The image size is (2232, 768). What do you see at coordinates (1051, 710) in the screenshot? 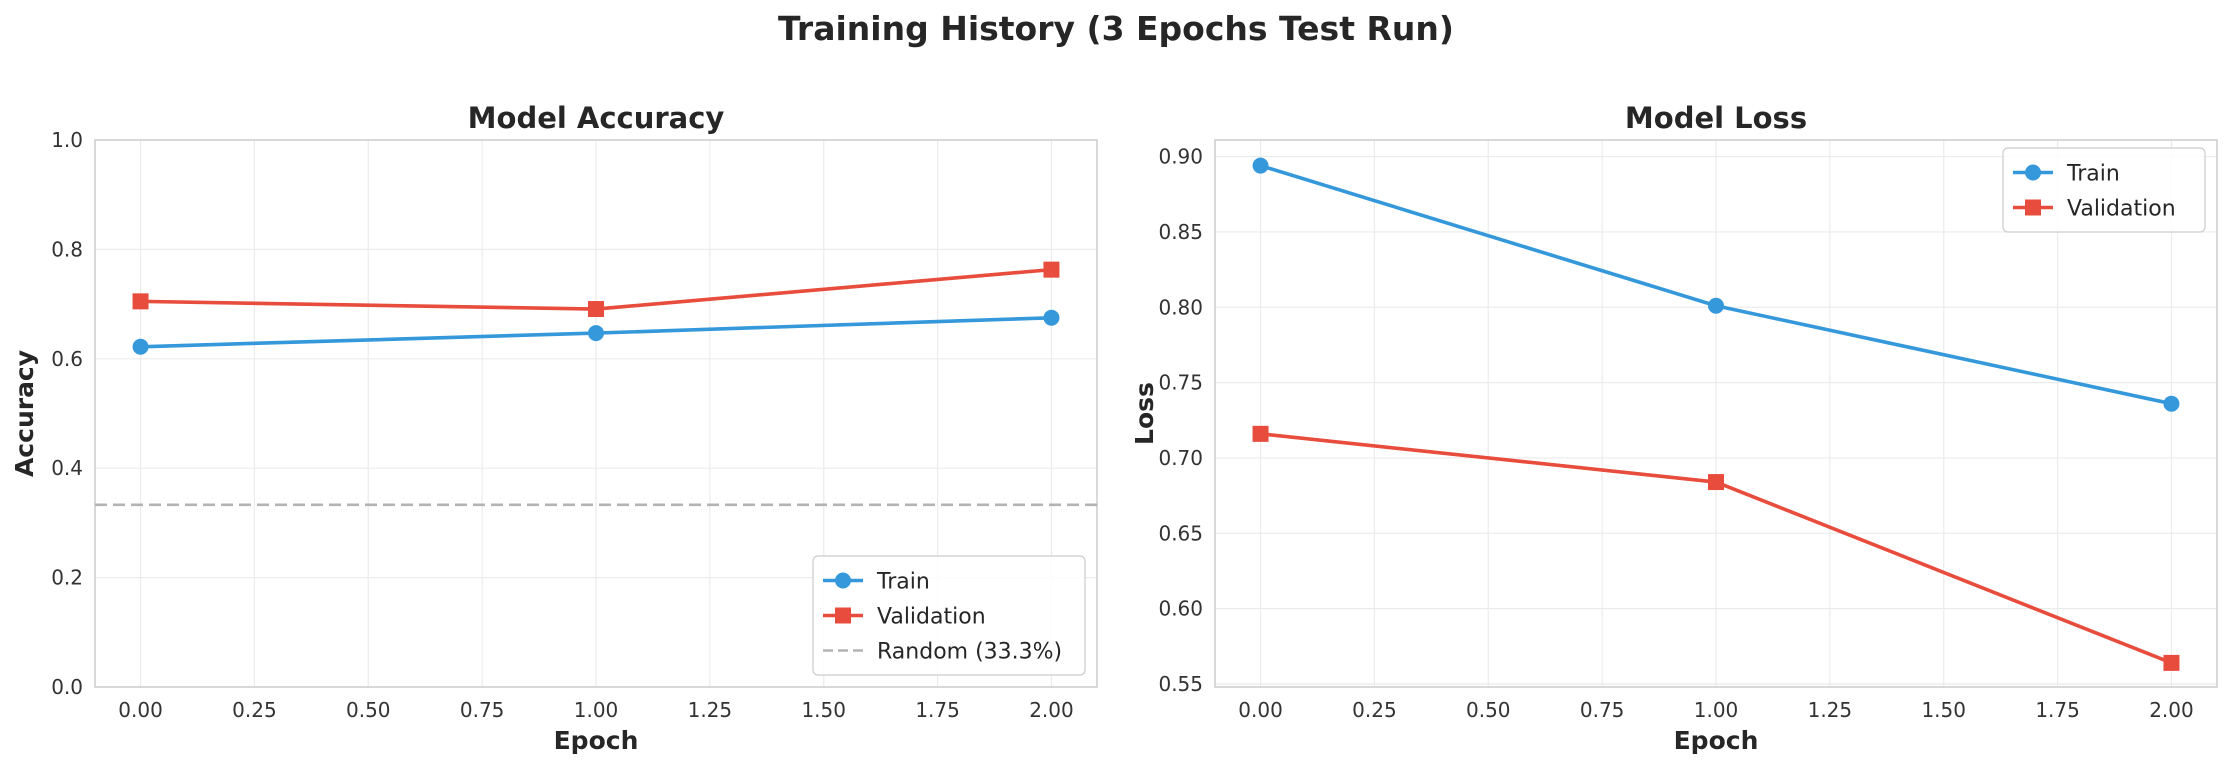
I see `accuracy-x-tick-label: 2.00` at bounding box center [1051, 710].